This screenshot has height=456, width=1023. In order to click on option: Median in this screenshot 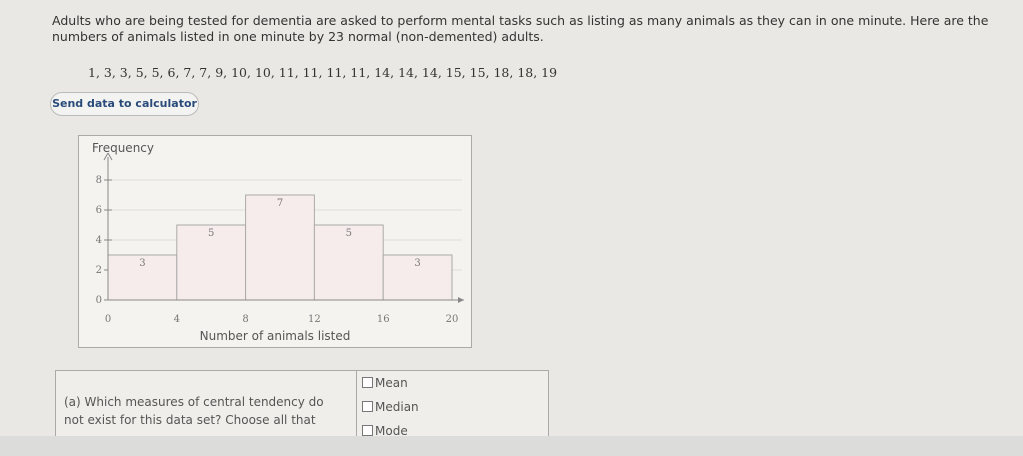, I will do `click(390, 407)`.